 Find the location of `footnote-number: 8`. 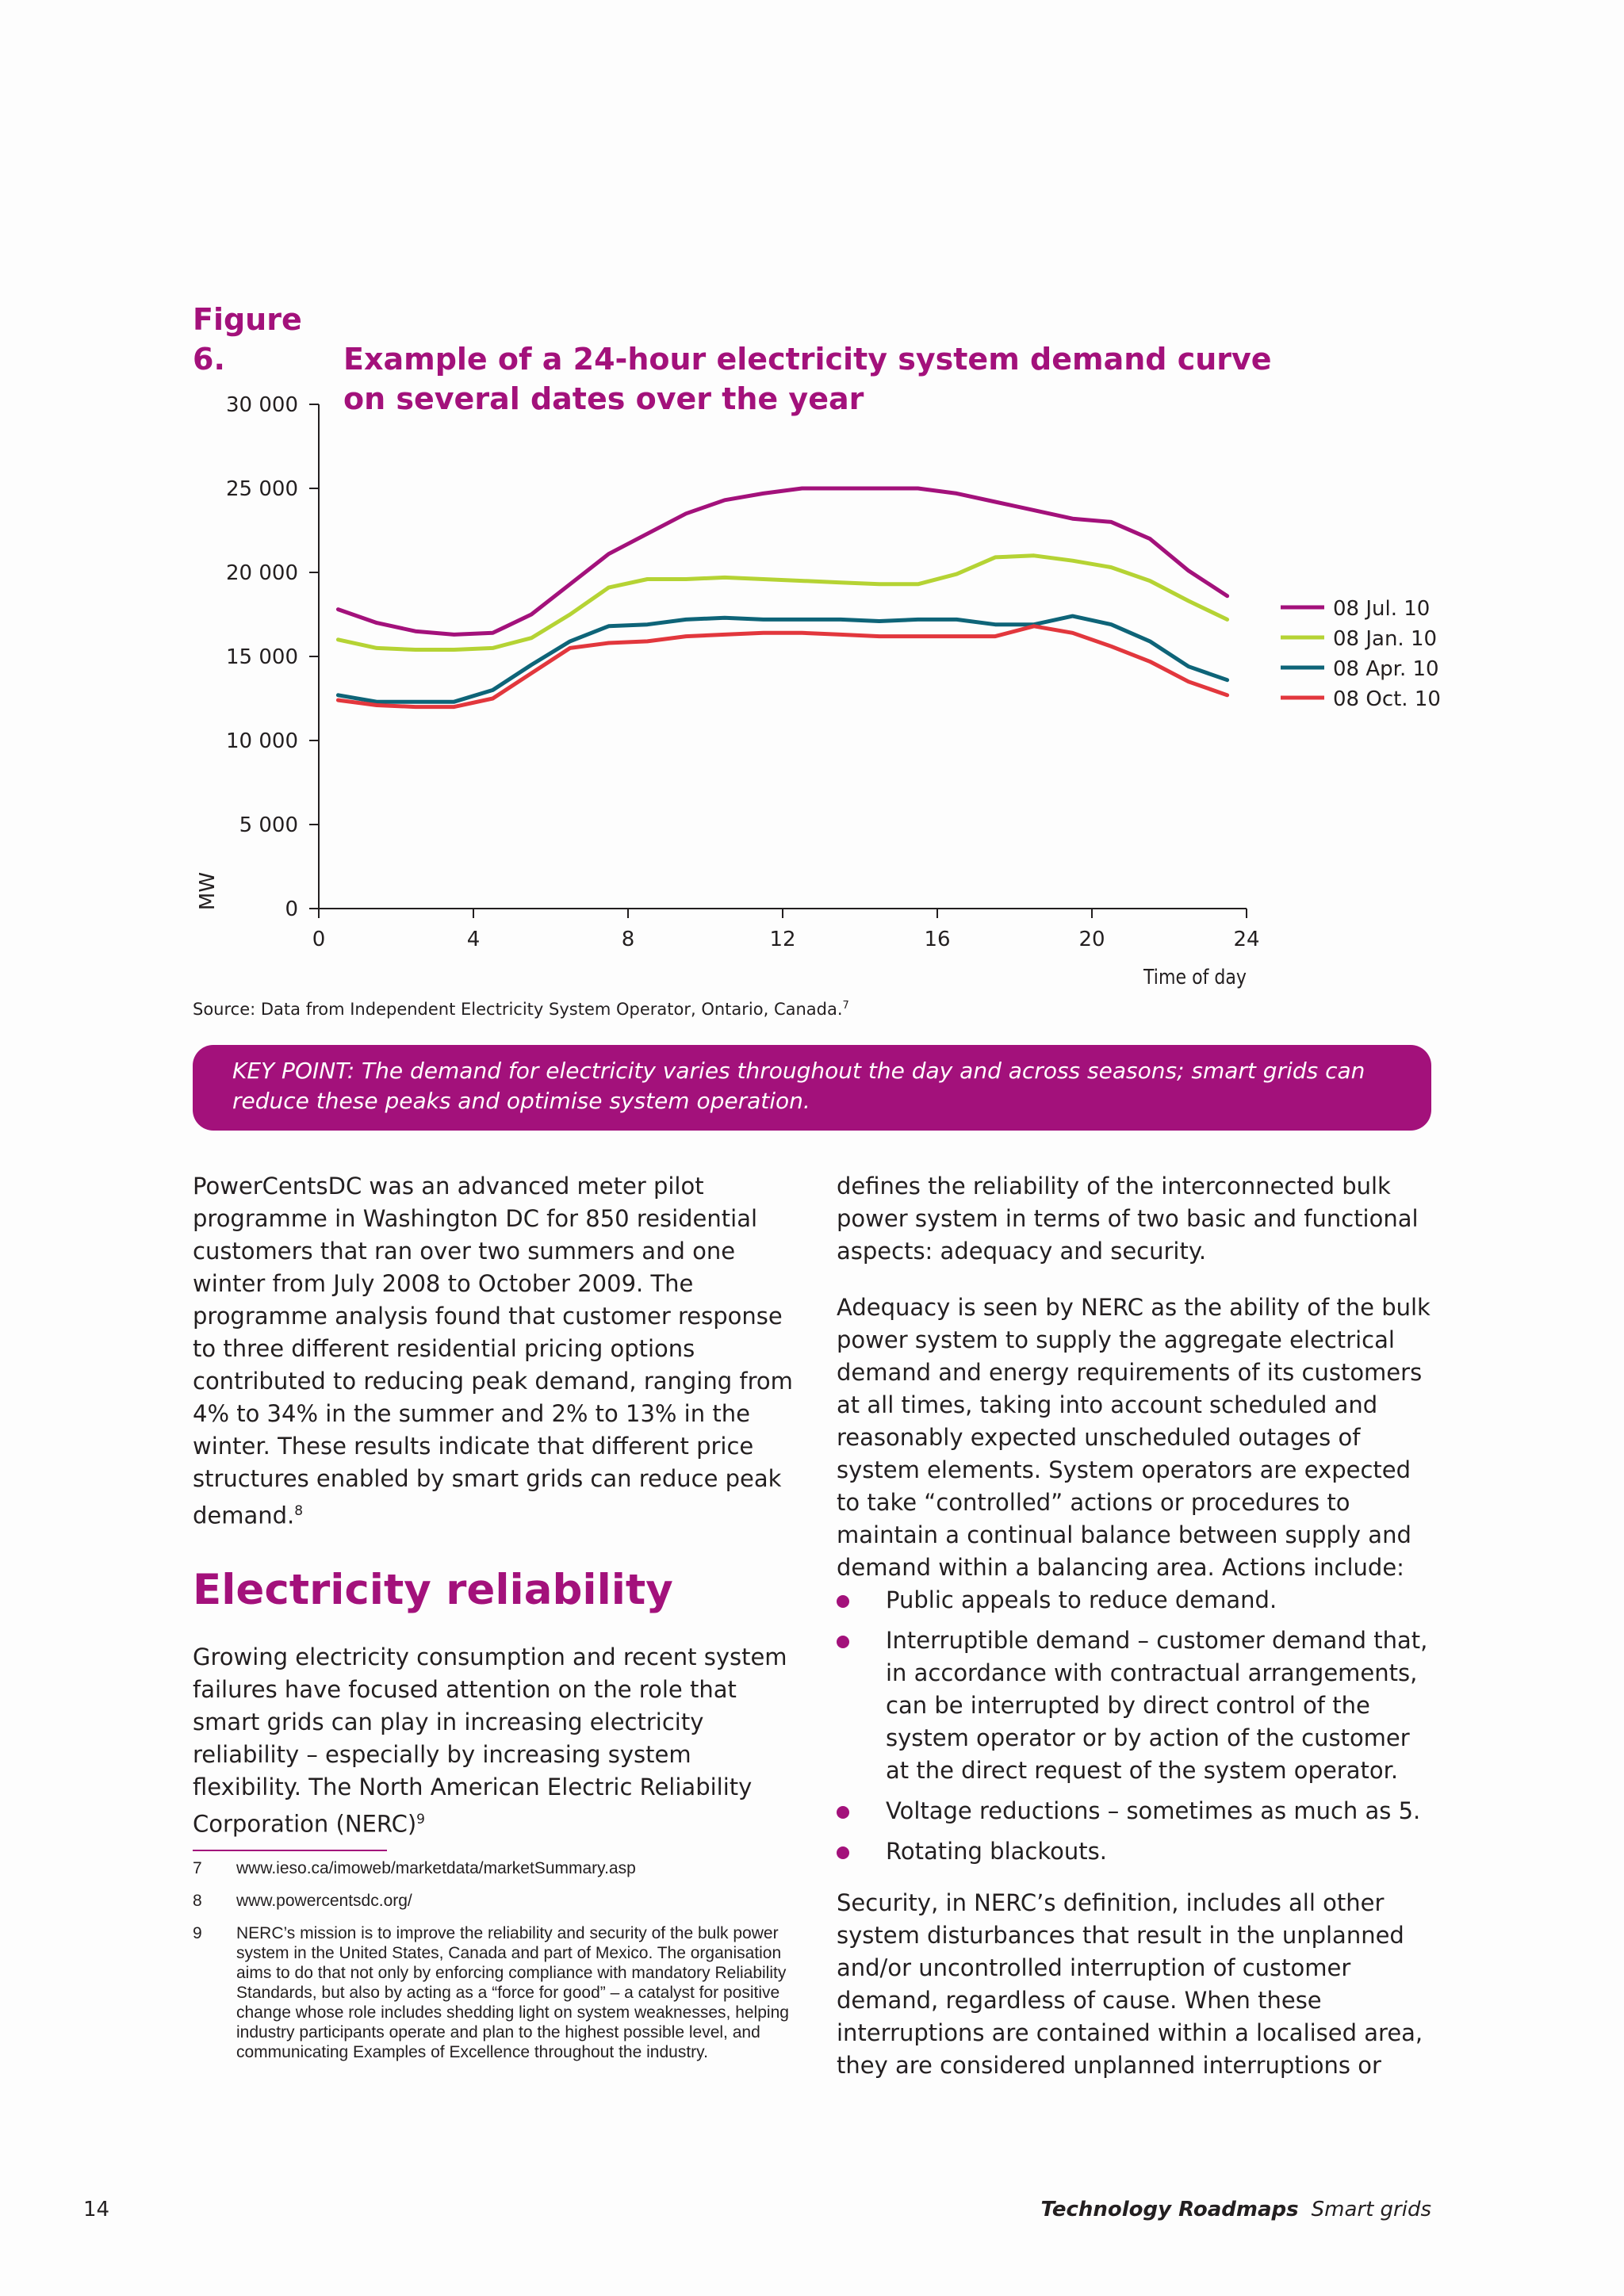

footnote-number: 8 is located at coordinates (197, 1901).